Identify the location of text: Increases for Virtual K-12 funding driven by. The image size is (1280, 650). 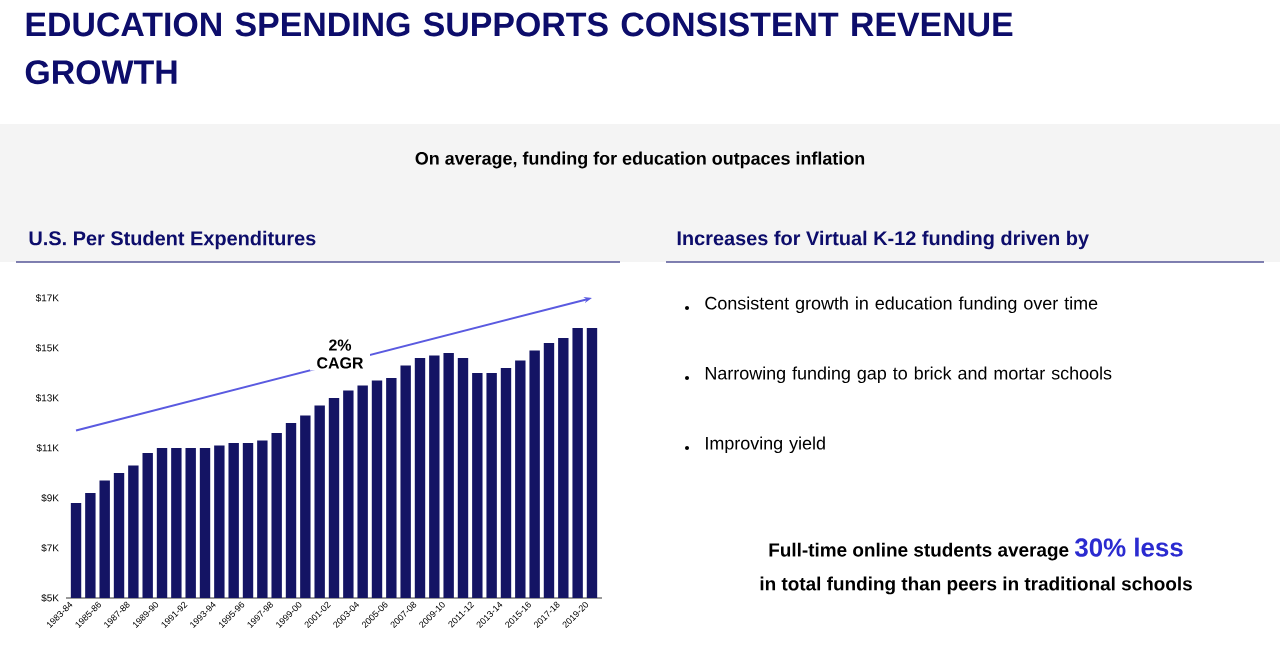
(883, 240).